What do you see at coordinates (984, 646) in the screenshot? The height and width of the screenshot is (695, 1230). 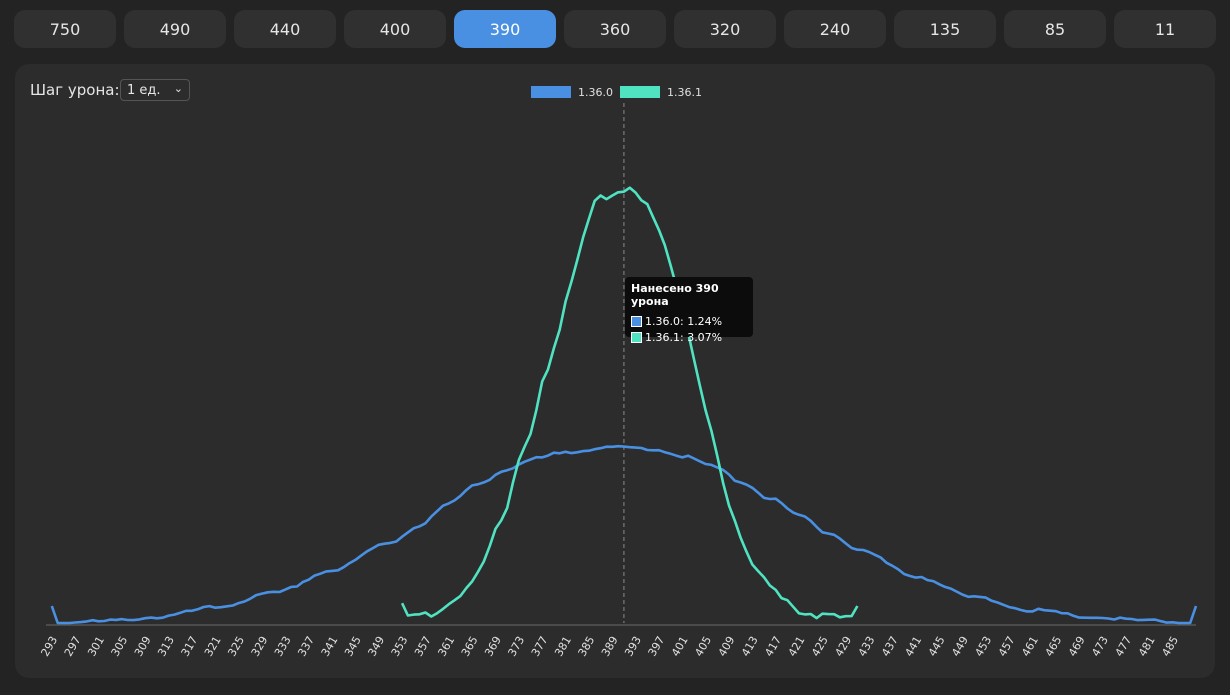 I see `x-tick-label: 453` at bounding box center [984, 646].